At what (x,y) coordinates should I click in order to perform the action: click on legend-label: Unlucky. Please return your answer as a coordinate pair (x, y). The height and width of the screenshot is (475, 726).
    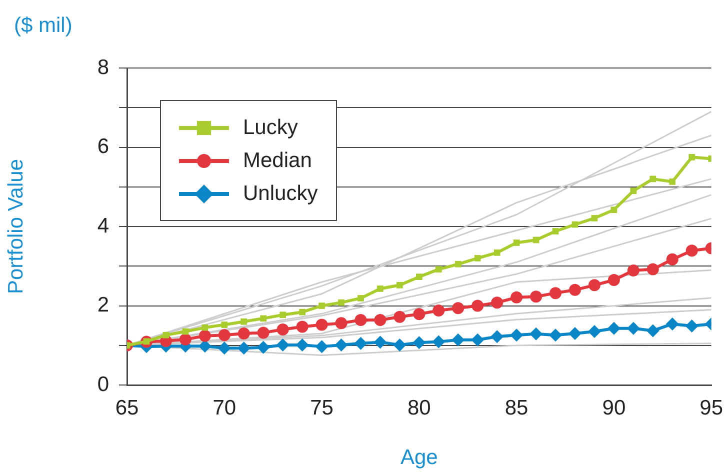
    Looking at the image, I should click on (280, 194).